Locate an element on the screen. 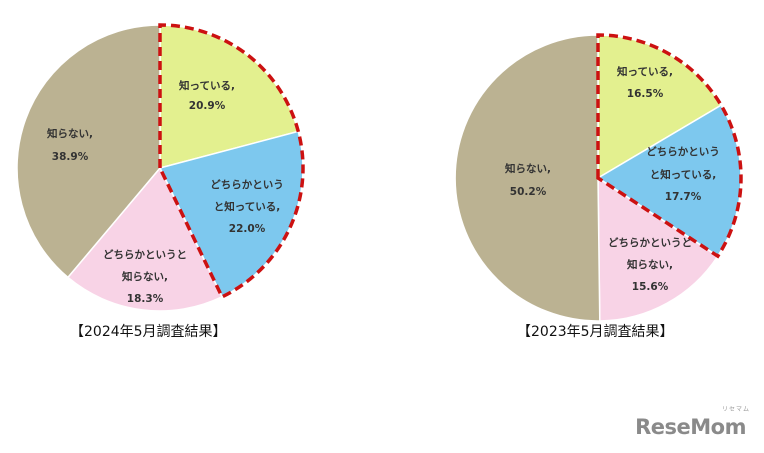 The width and height of the screenshot is (764, 453). pie-0-slice-3-label: 知らない, is located at coordinates (70, 133).